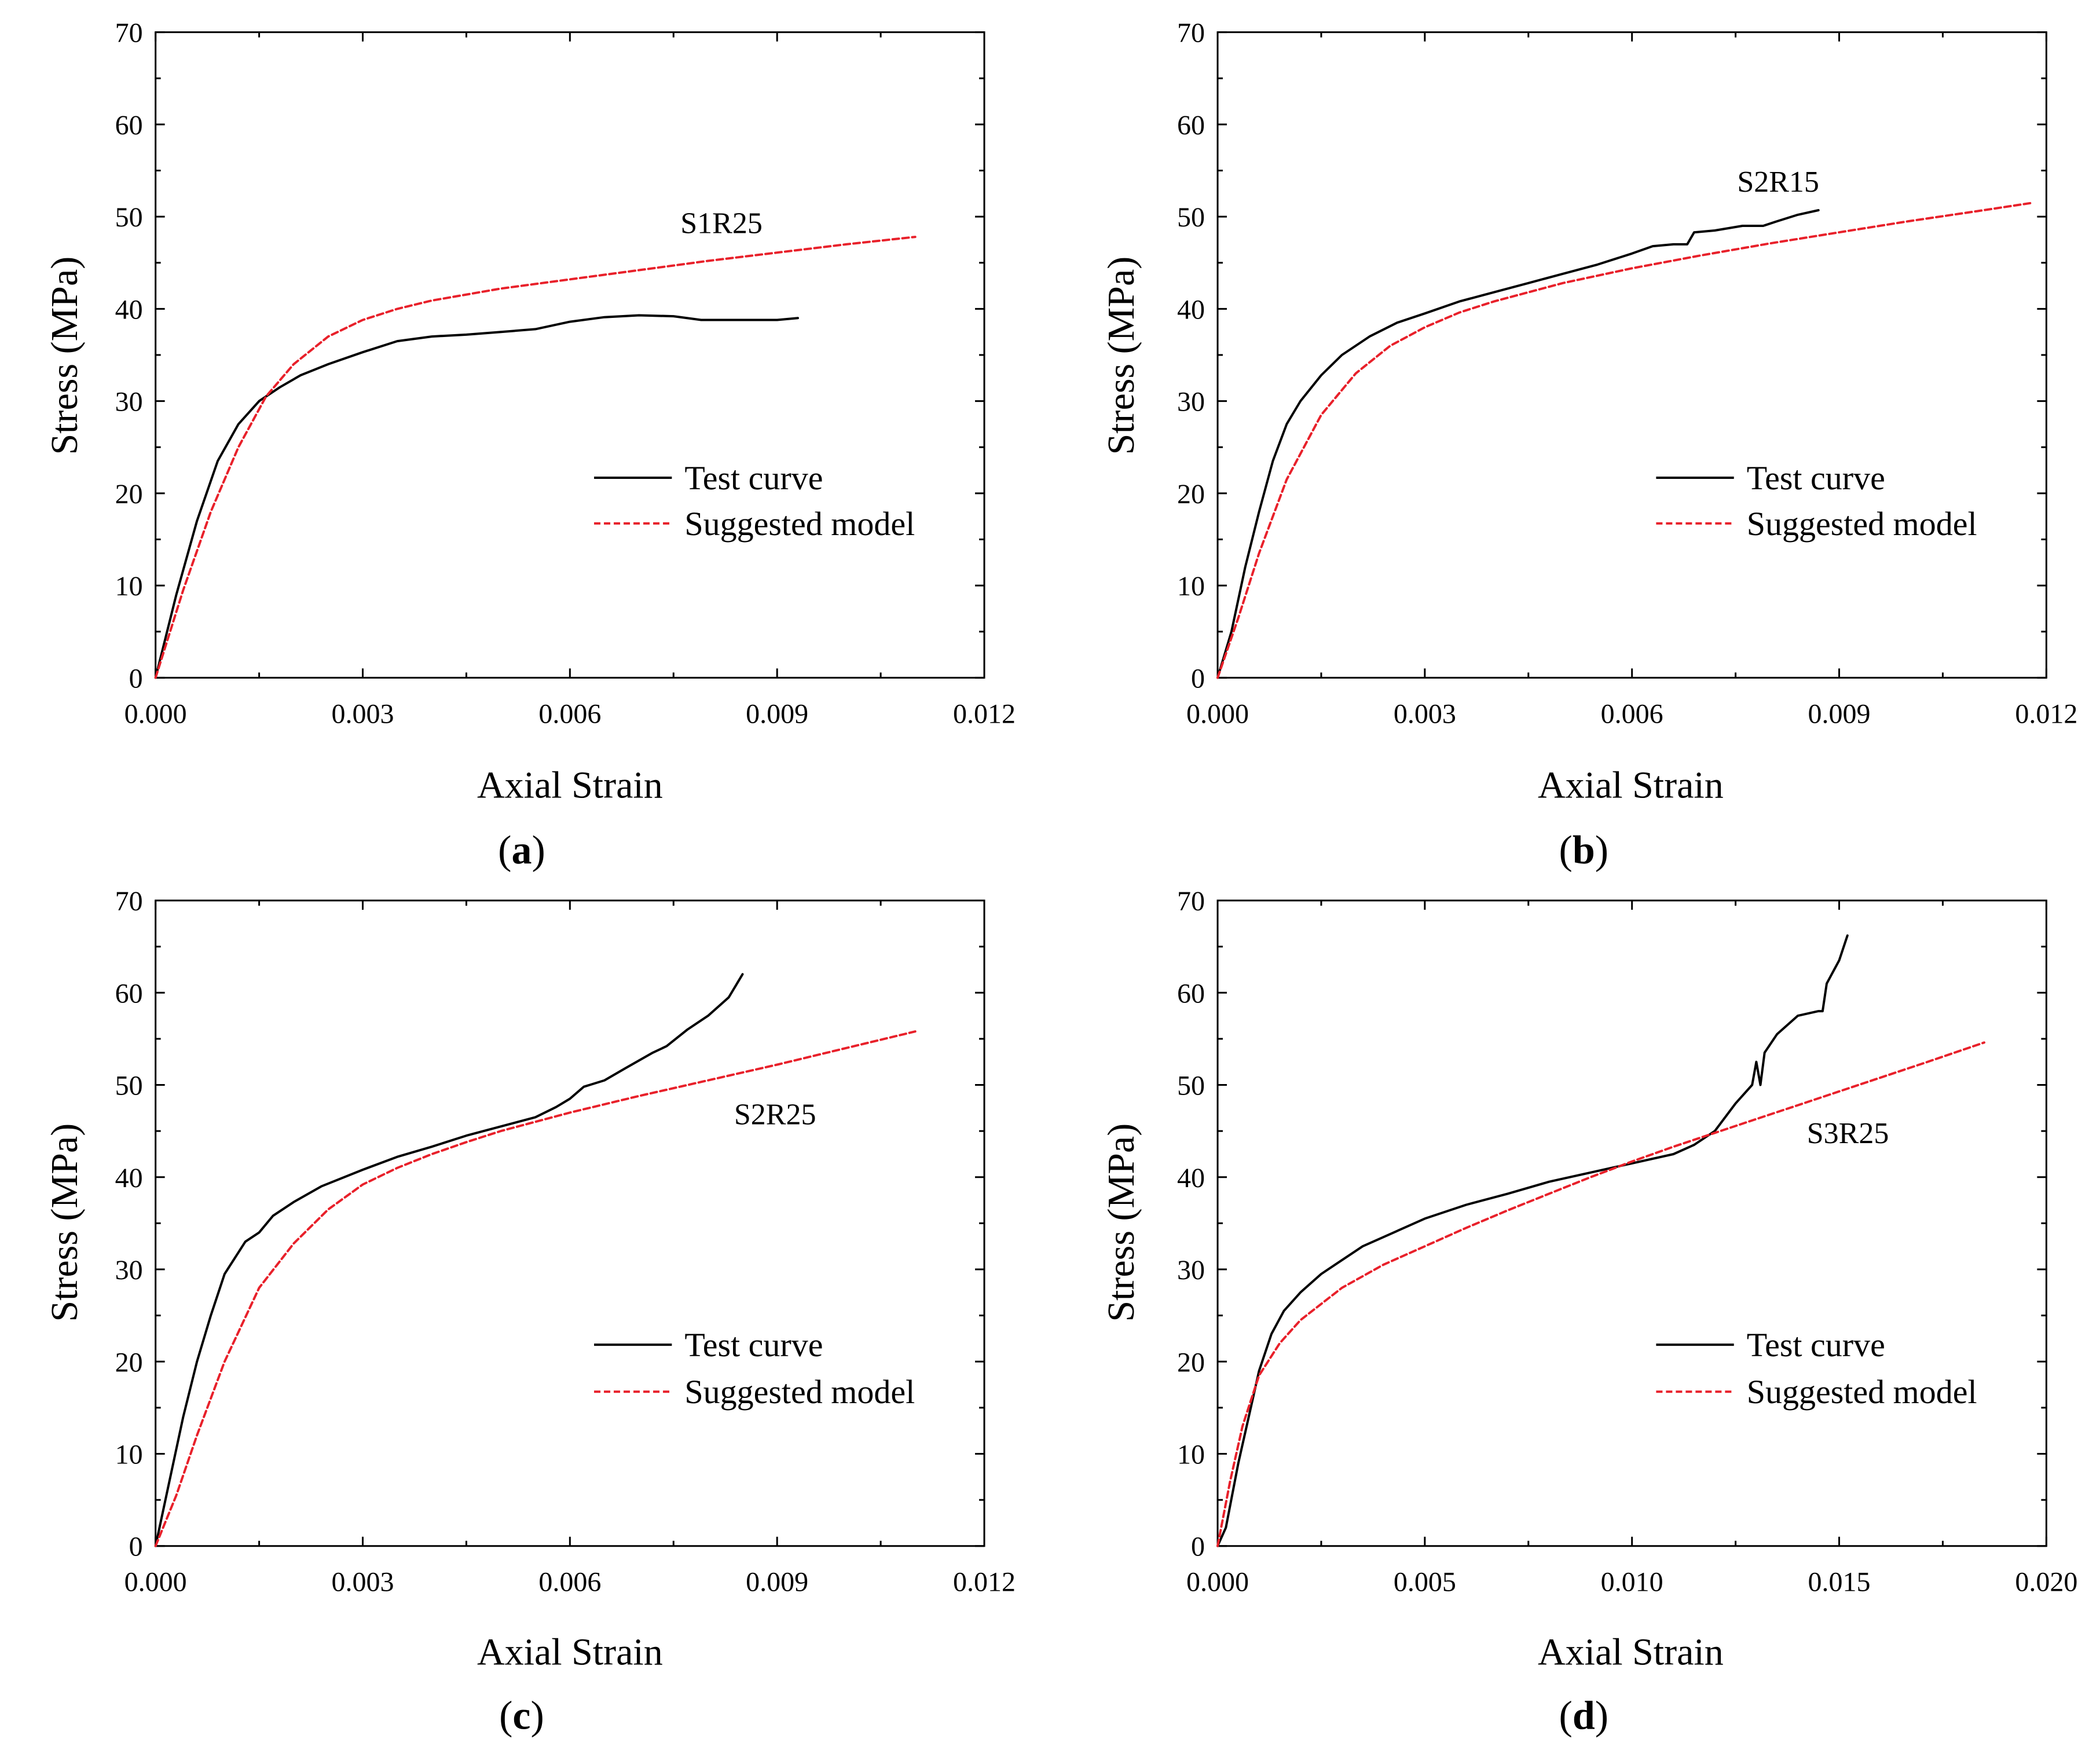  What do you see at coordinates (1632, 1582) in the screenshot?
I see `x-tick-label: 0.010` at bounding box center [1632, 1582].